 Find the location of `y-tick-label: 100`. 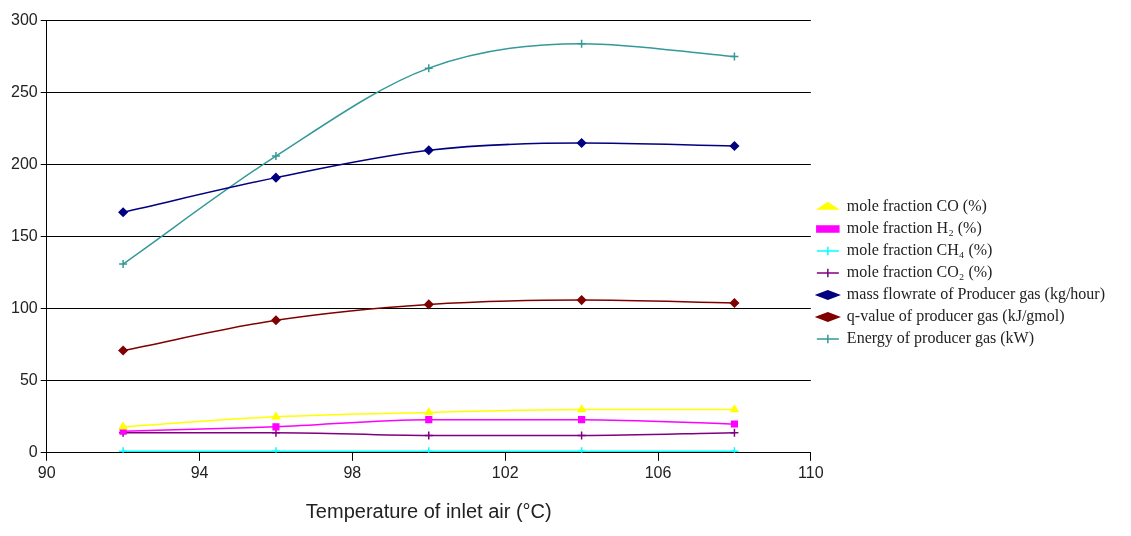

y-tick-label: 100 is located at coordinates (24, 308).